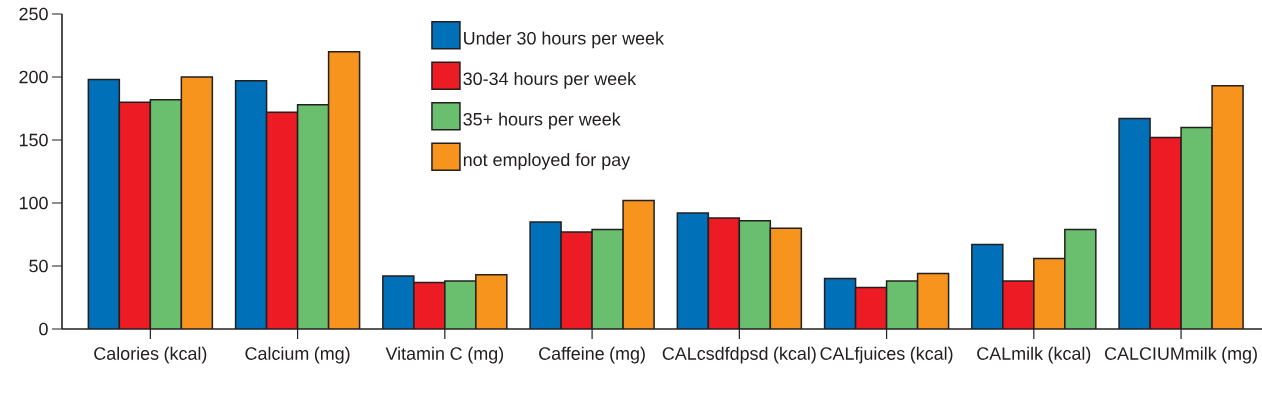 The height and width of the screenshot is (402, 1262). Describe the element at coordinates (547, 161) in the screenshot. I see `legend-label: not employed for pay` at that location.